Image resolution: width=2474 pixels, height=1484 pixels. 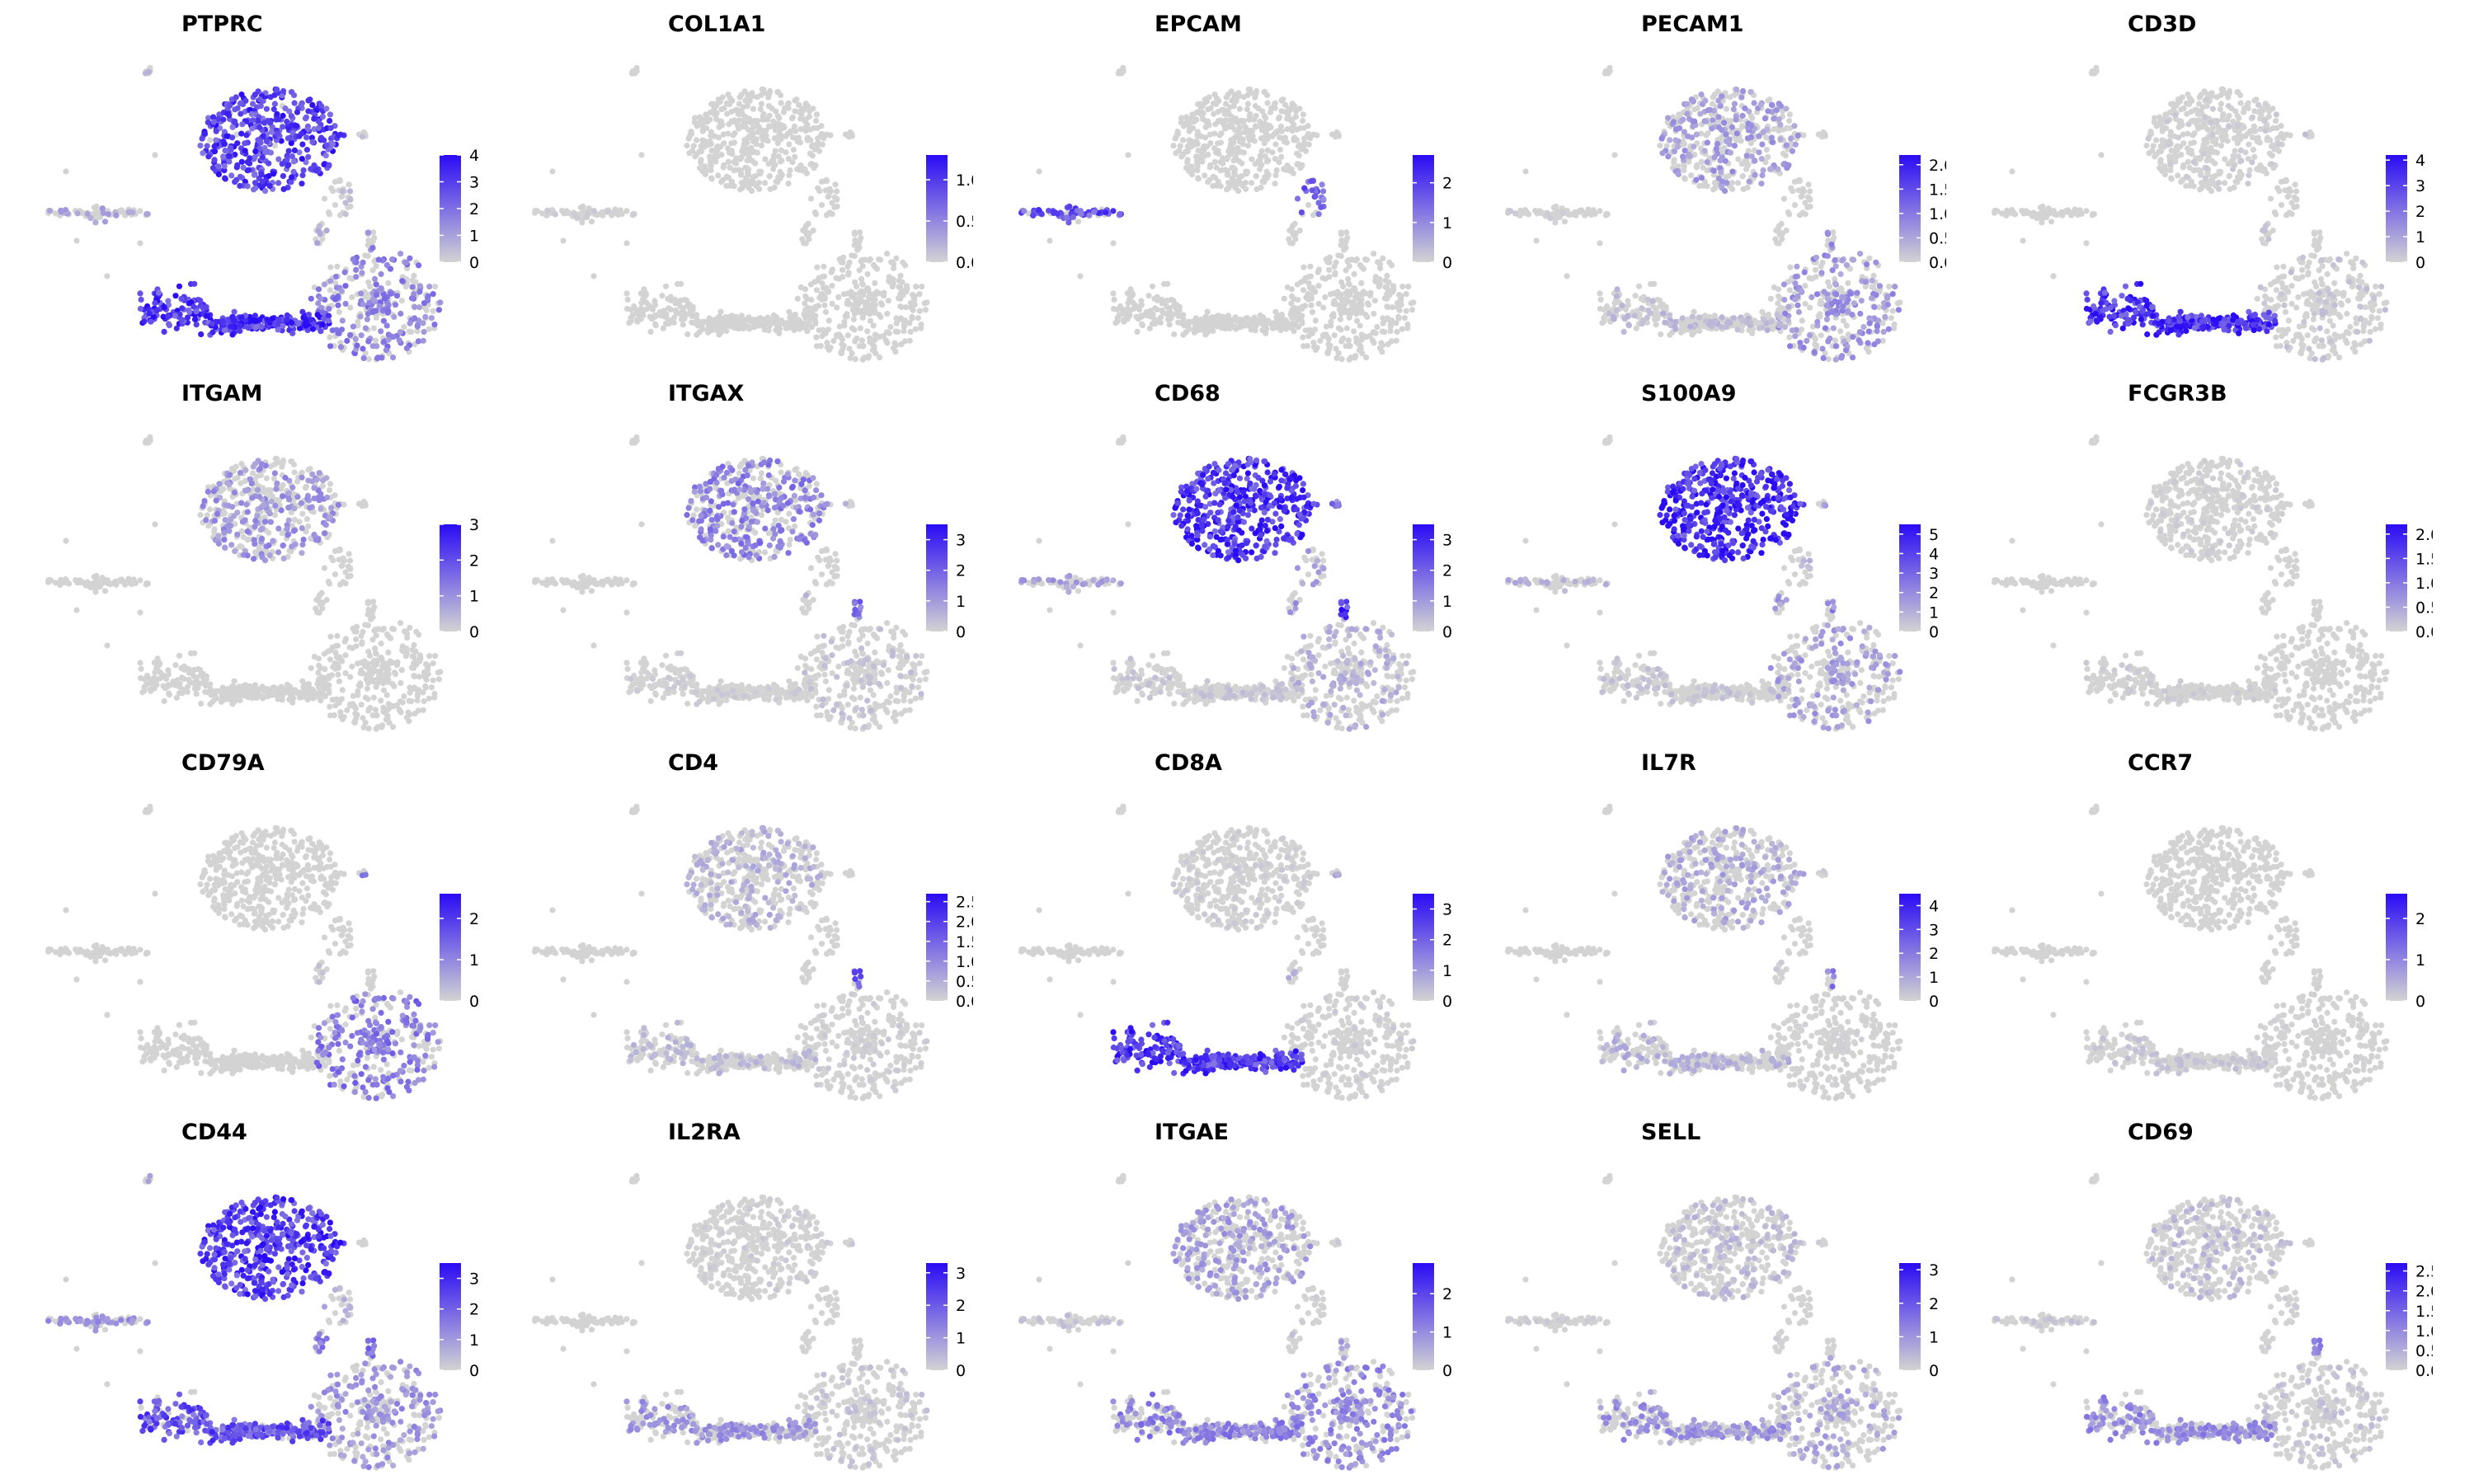 What do you see at coordinates (2189, 184) in the screenshot?
I see `feature-panel-cd3d: CD3D 0 1 2 3 4` at bounding box center [2189, 184].